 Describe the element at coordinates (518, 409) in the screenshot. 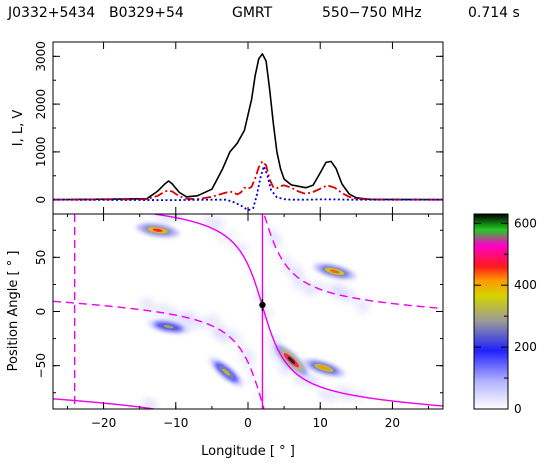

I see `colorbar-tick-label: 0` at that location.